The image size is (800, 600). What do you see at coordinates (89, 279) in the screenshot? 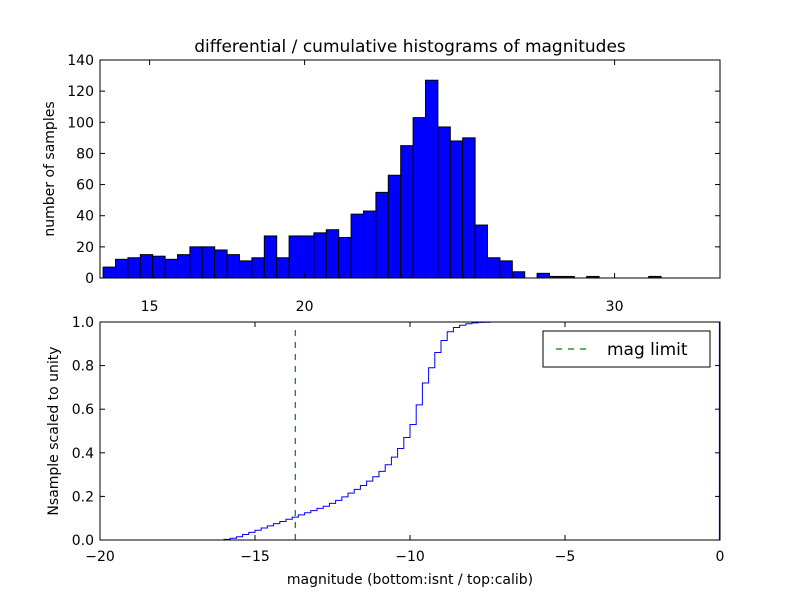
I see `top-y-tick-label: 0` at bounding box center [89, 279].